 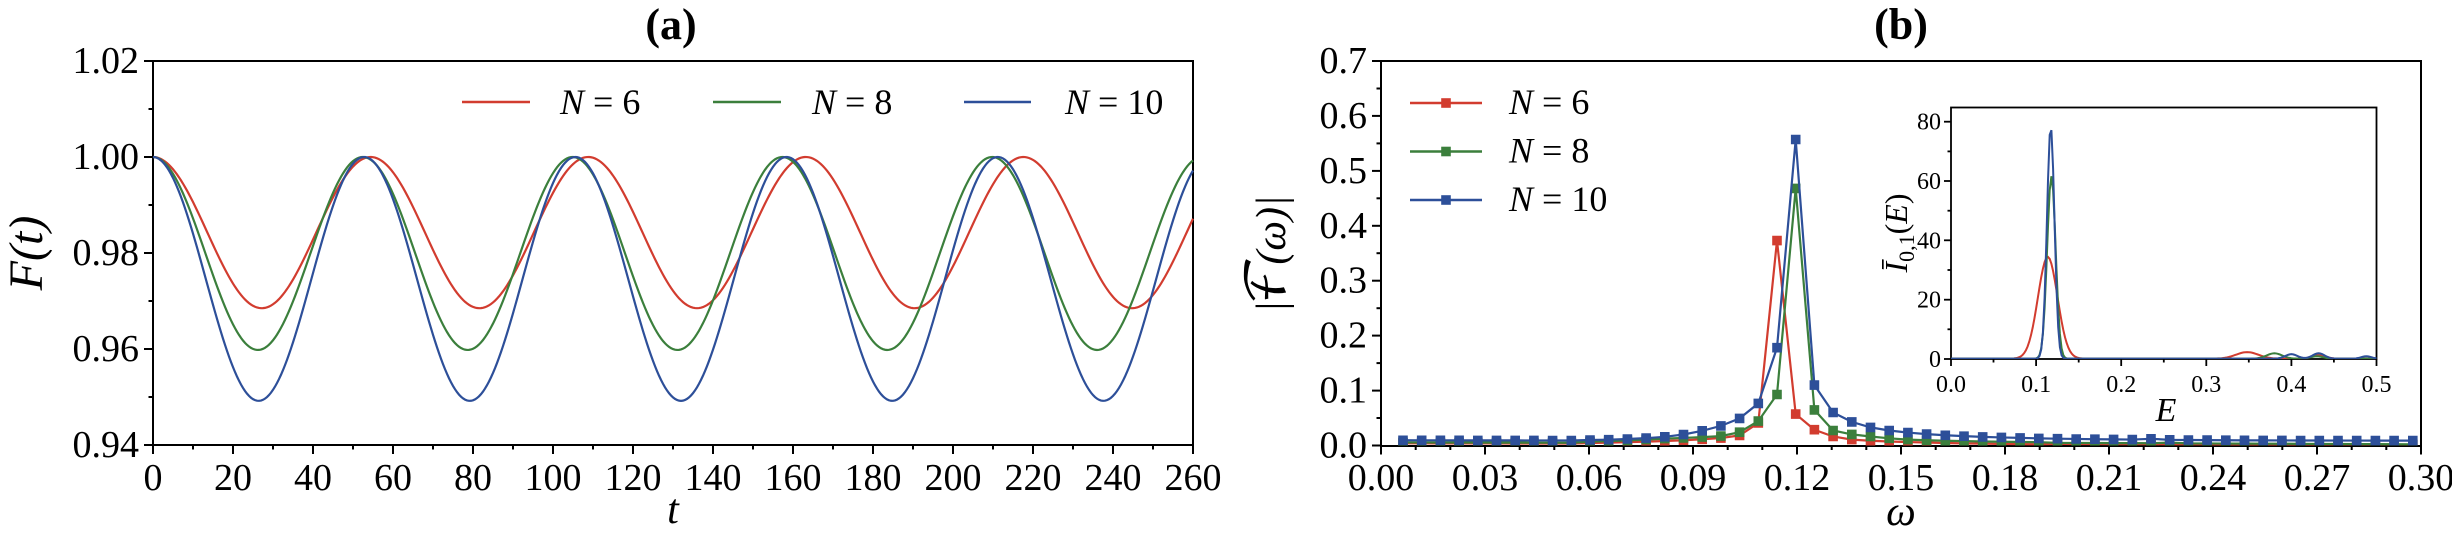 What do you see at coordinates (2213, 478) in the screenshot?
I see `svg-text: 0.24` at bounding box center [2213, 478].